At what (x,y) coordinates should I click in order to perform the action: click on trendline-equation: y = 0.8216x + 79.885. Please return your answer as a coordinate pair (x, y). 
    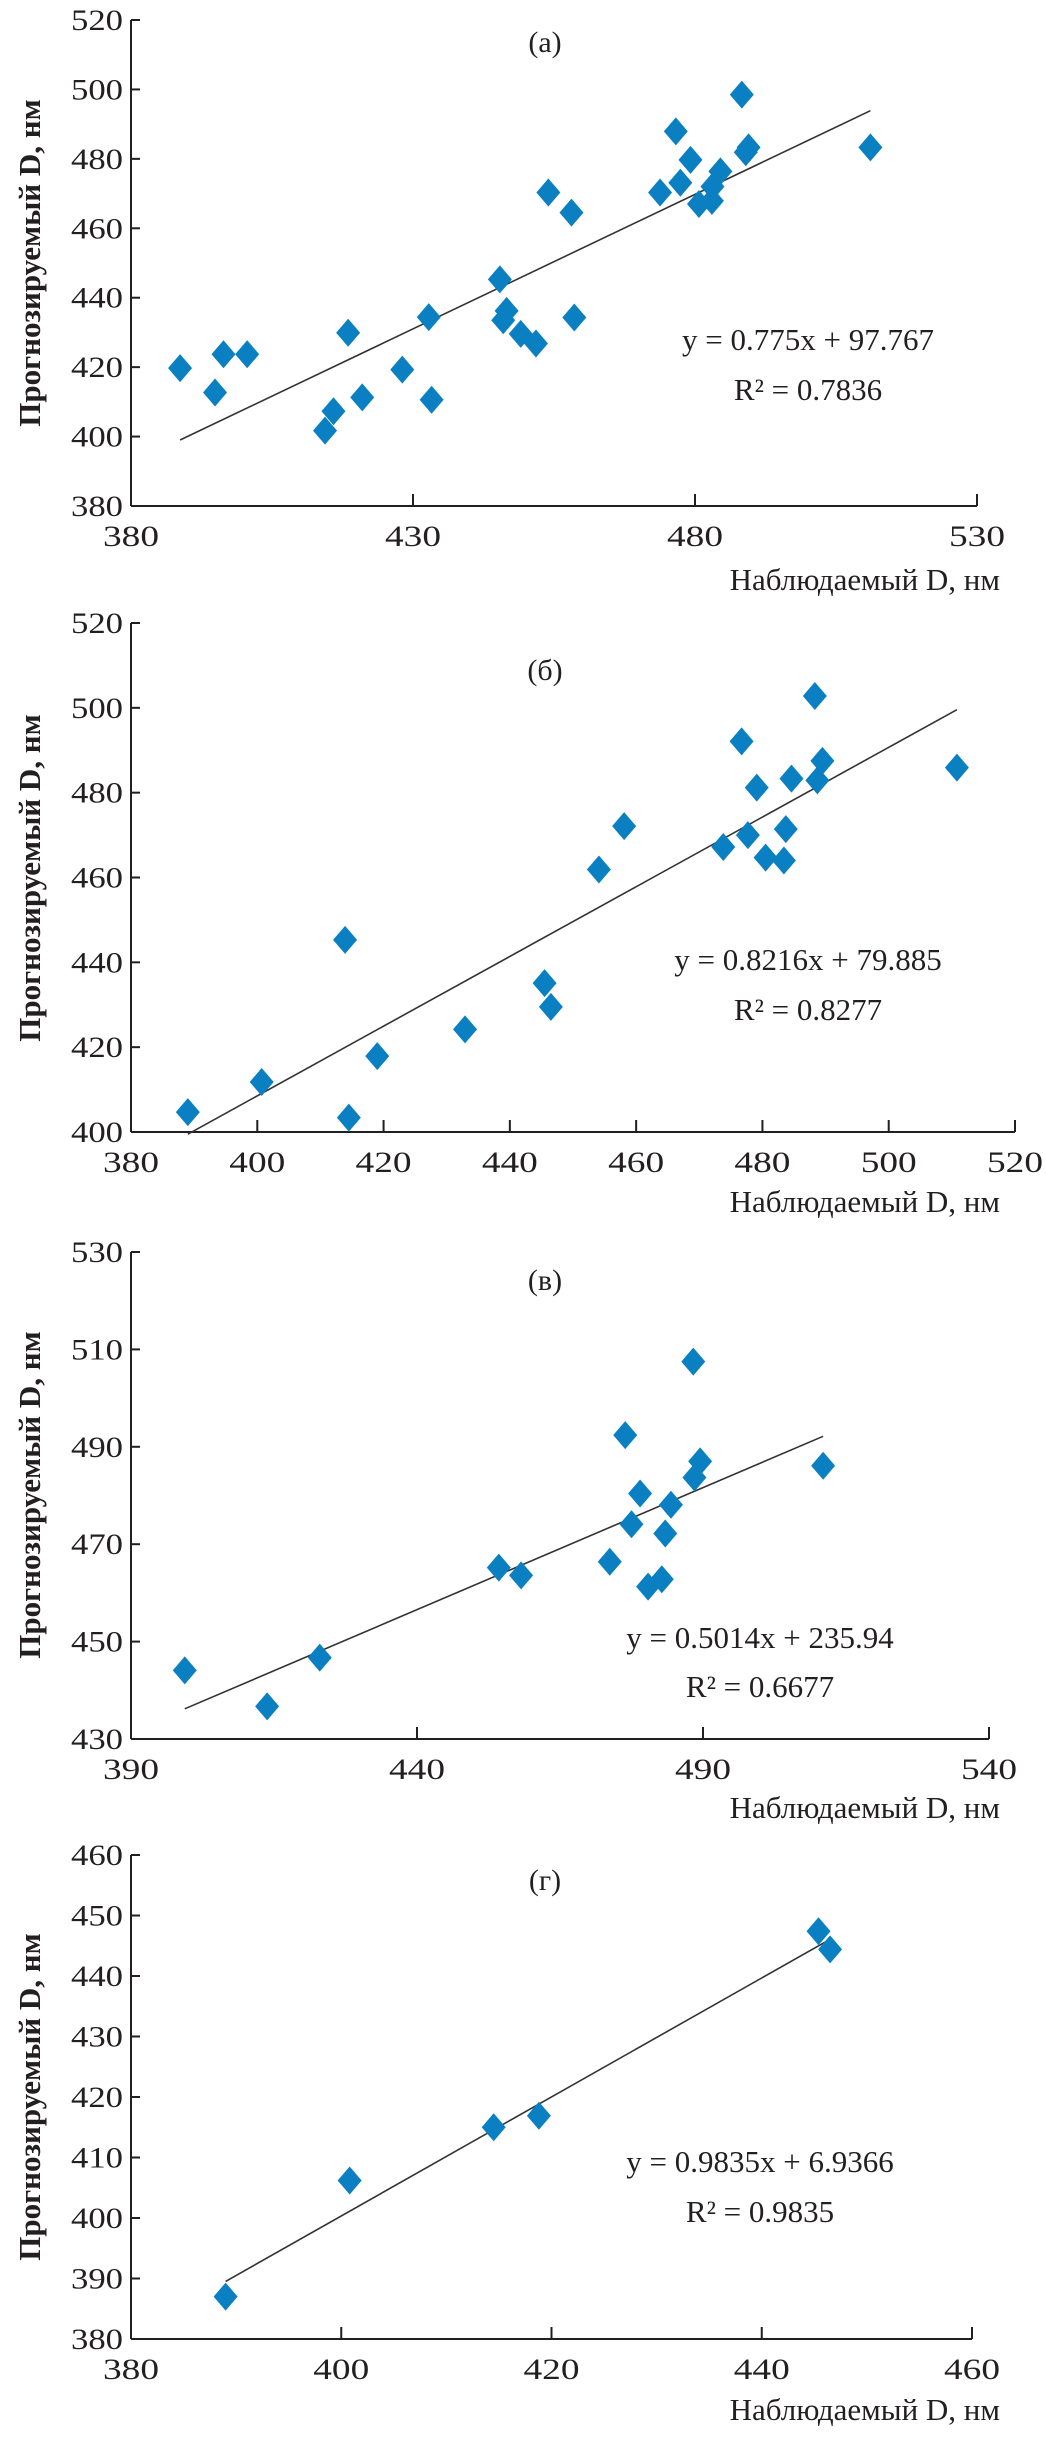
    Looking at the image, I should click on (807, 959).